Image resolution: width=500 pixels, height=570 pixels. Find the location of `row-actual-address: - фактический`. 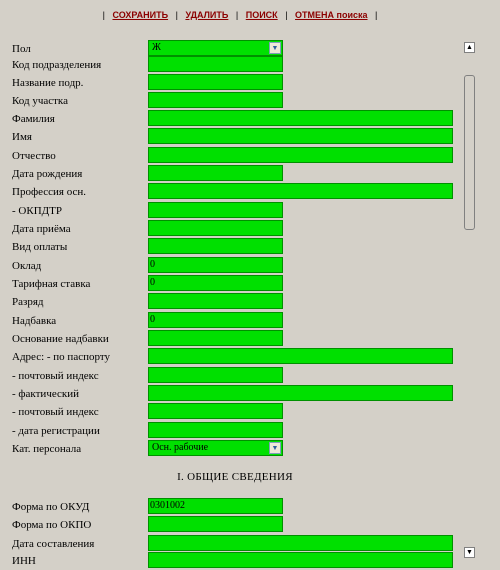

row-actual-address: - фактический is located at coordinates (227, 394).